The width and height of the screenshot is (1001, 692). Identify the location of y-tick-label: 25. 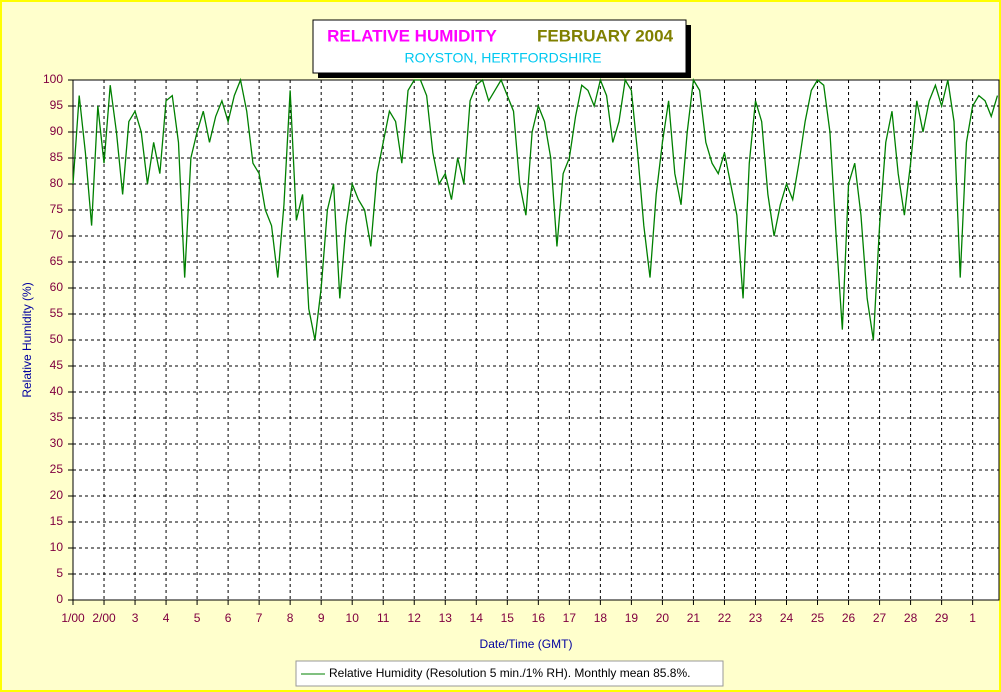
(57, 469).